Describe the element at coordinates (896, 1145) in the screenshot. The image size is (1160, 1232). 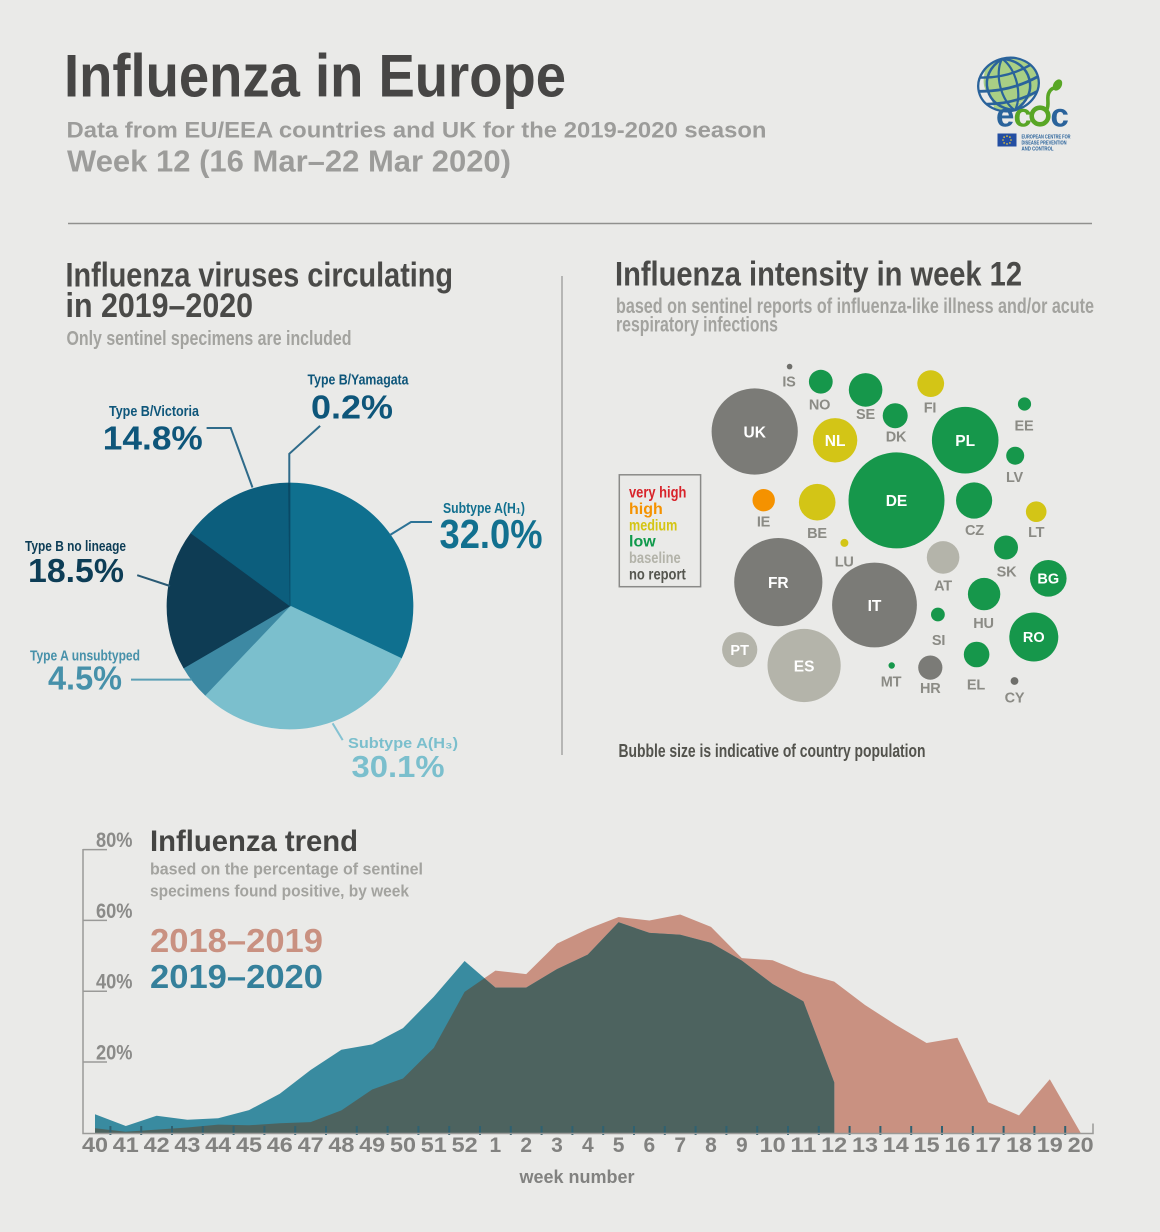
I see `svg-text: 14` at that location.